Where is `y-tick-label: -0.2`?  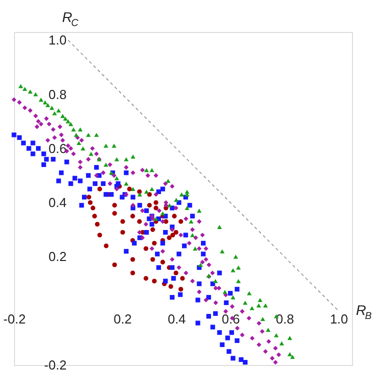 y-tick-label: -0.2 is located at coordinates (55, 365).